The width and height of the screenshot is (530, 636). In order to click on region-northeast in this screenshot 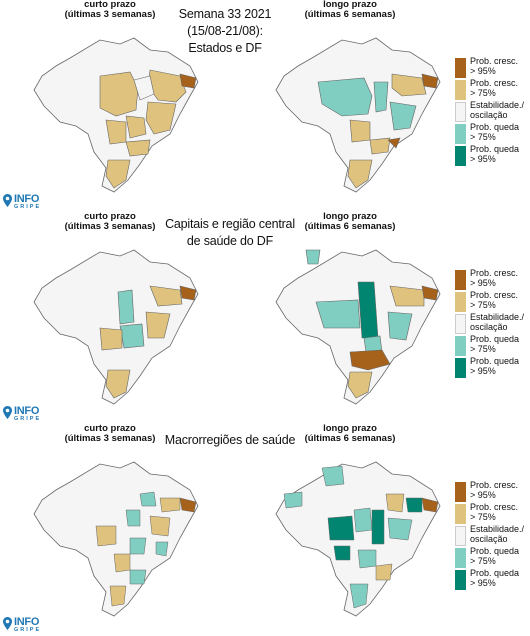, I will do `click(409, 85)`.